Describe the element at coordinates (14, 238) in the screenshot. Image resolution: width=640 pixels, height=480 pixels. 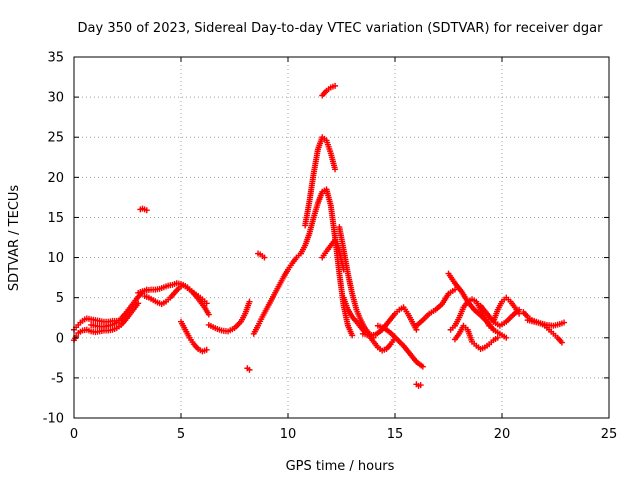
I see `y-axis-label: SDTVAR / TECUs` at that location.